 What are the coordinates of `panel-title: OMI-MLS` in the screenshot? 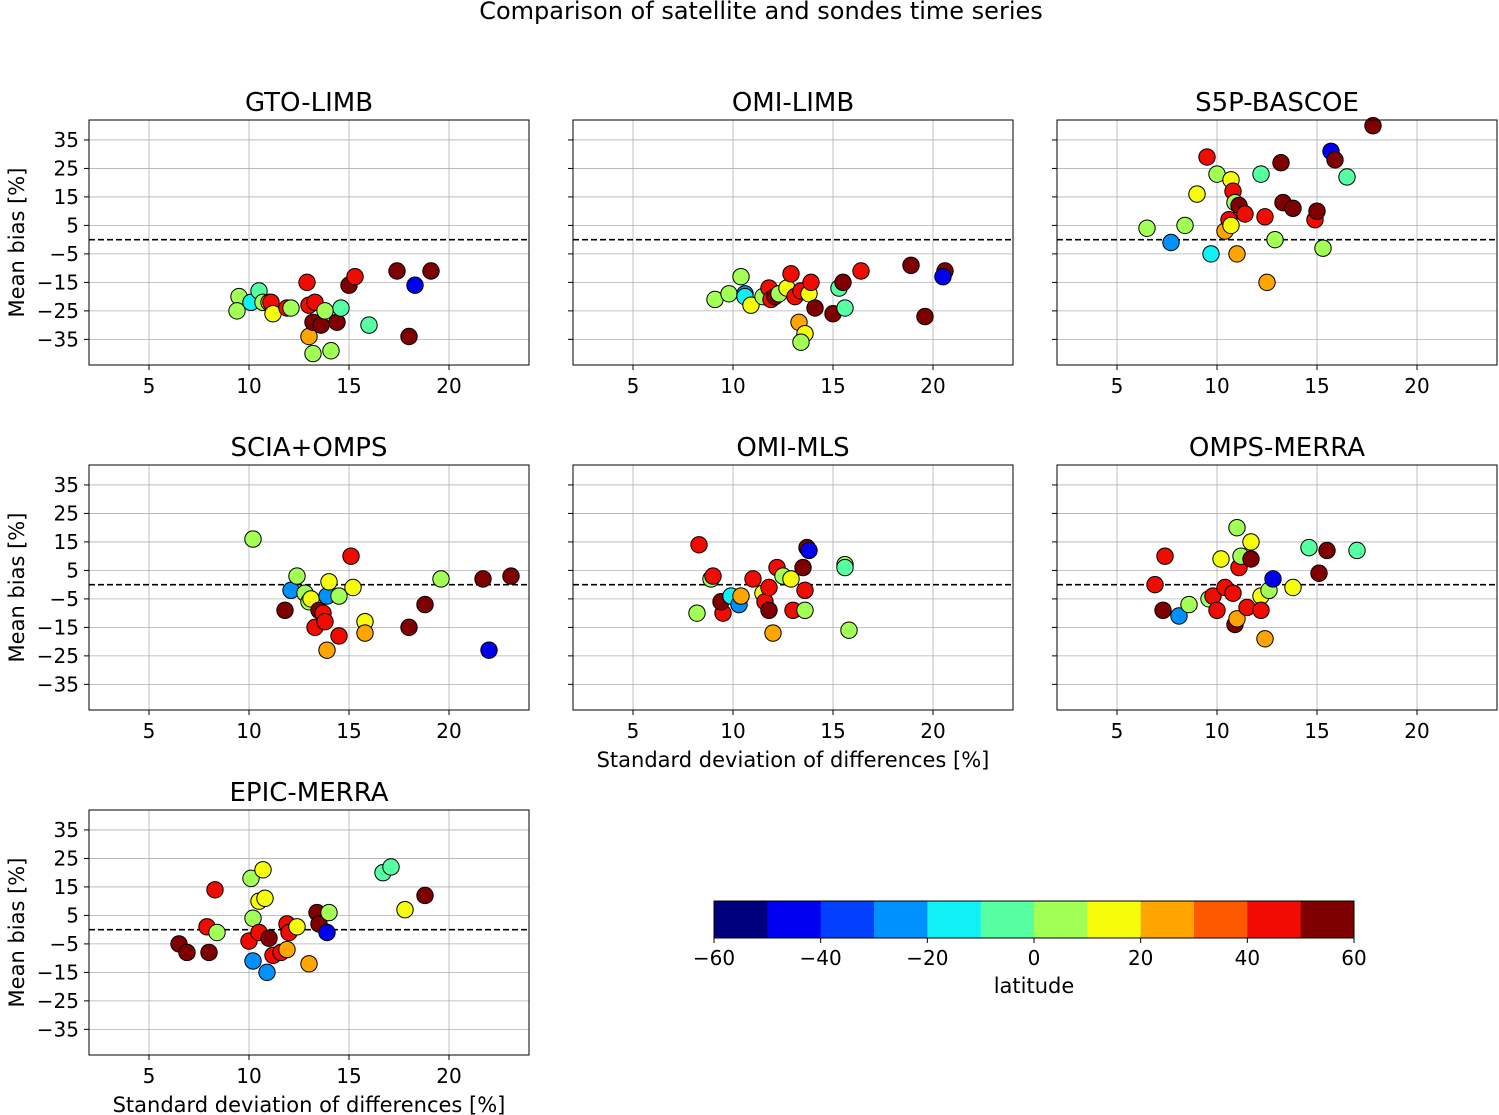 It's located at (792, 448).